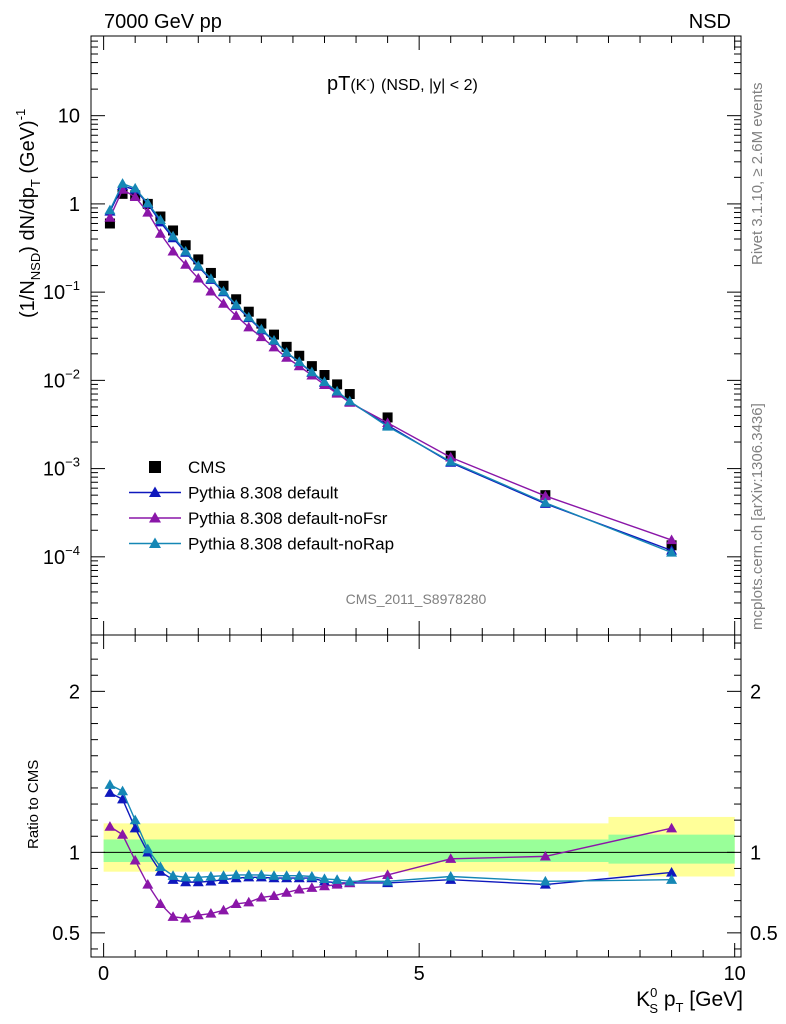  What do you see at coordinates (69, 117) in the screenshot?
I see `main-y-tick-label: 10` at bounding box center [69, 117].